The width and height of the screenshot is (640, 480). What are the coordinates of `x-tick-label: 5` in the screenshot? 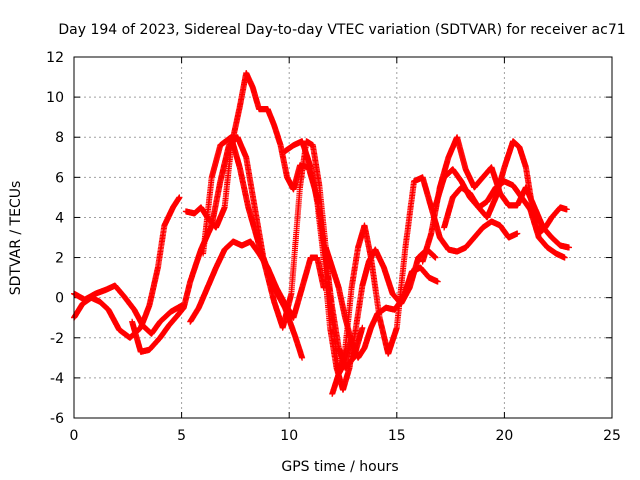 It's located at (181, 436).